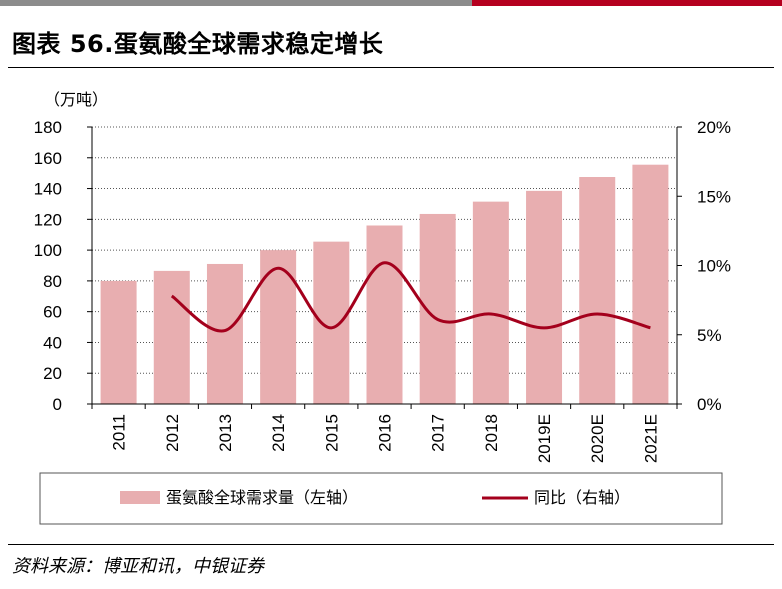  I want to click on x-tick-label: 2014, so click(278, 433).